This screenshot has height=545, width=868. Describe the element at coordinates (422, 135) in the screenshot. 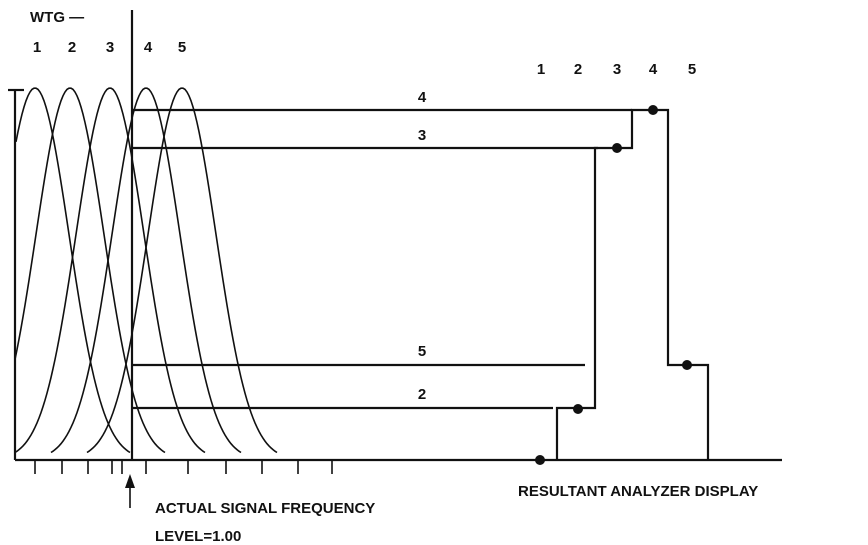

I see `line-label: 3` at that location.